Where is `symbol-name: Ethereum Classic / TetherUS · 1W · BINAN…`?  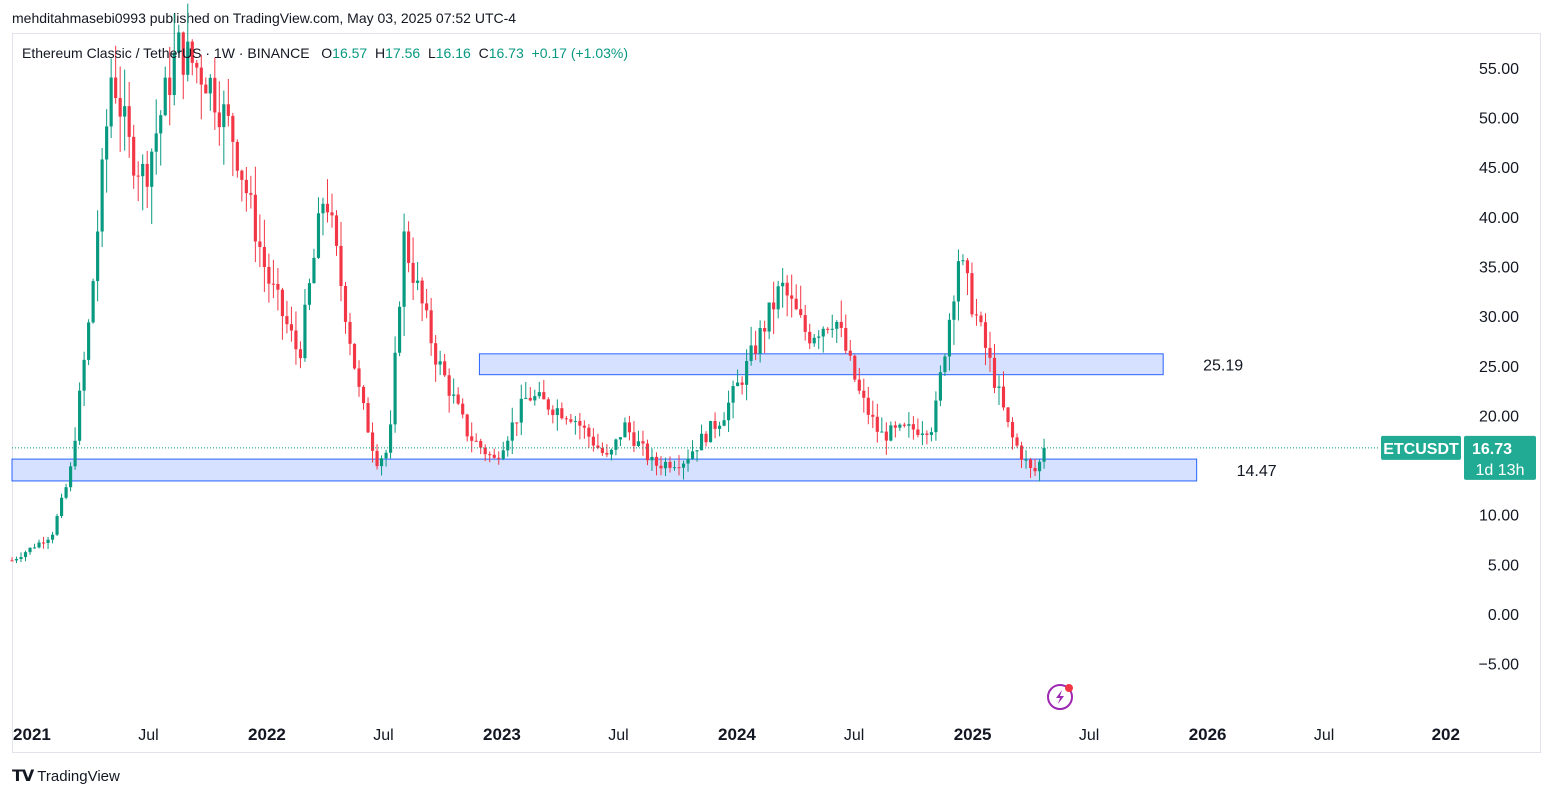
symbol-name: Ethereum Classic / TetherUS · 1W · BINAN… is located at coordinates (166, 53).